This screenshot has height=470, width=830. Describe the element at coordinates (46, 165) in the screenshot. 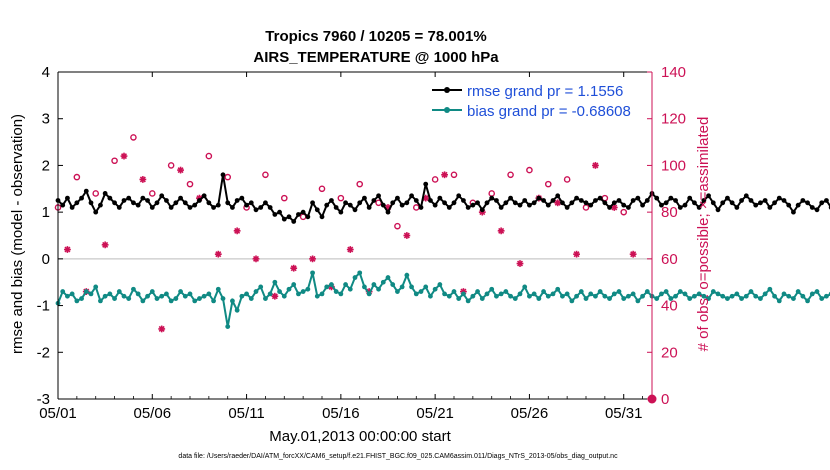

I see `y-tick-label: 2` at that location.